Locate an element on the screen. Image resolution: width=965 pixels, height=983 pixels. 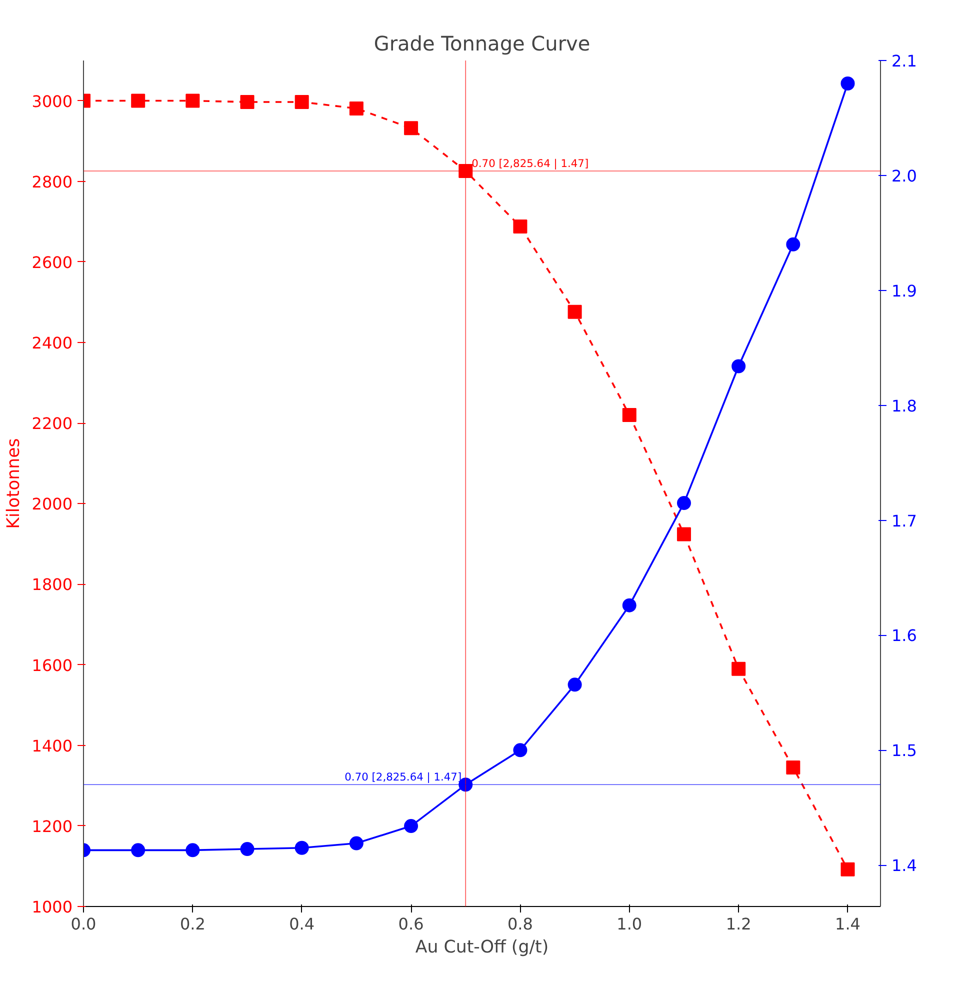
y2-tick-label: 1.9 is located at coordinates (904, 290).